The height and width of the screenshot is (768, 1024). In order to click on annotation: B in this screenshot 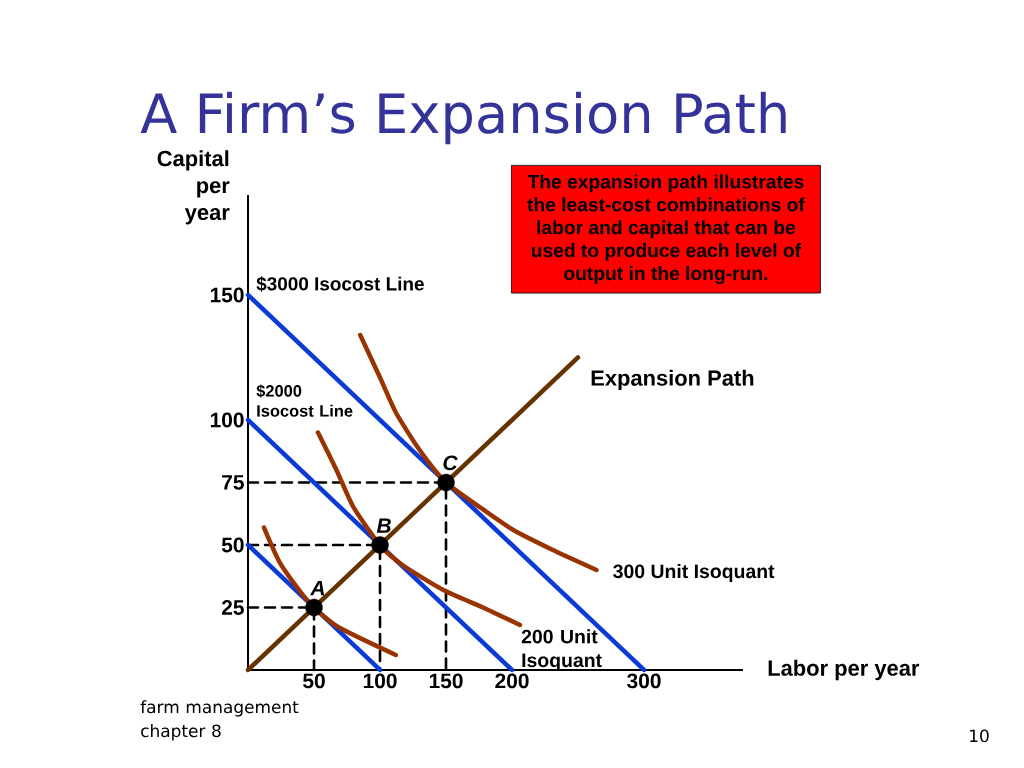, I will do `click(383, 525)`.